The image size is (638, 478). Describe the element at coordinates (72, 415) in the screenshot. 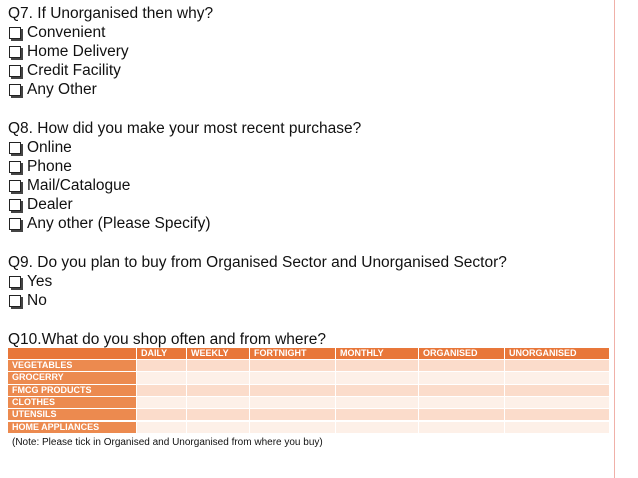

I see `row-label: UTENSILS` at that location.